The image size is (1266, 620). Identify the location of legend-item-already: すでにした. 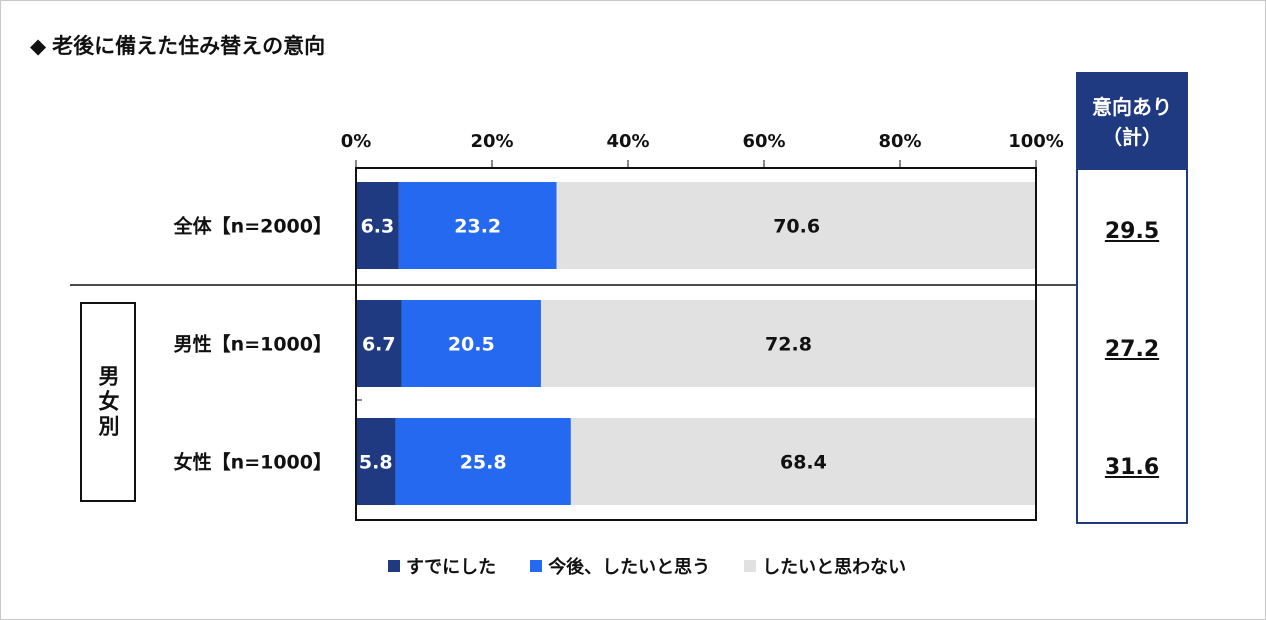
(442, 566).